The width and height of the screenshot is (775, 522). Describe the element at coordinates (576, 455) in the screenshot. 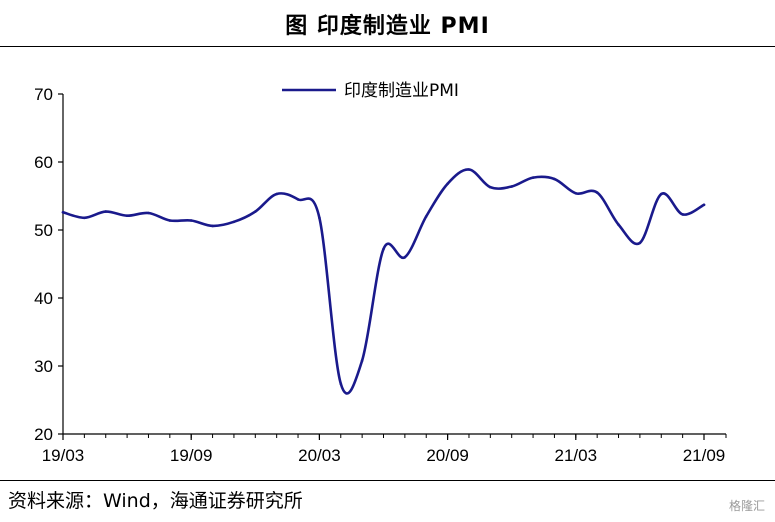

I see `x-tick-label: 21/03` at that location.